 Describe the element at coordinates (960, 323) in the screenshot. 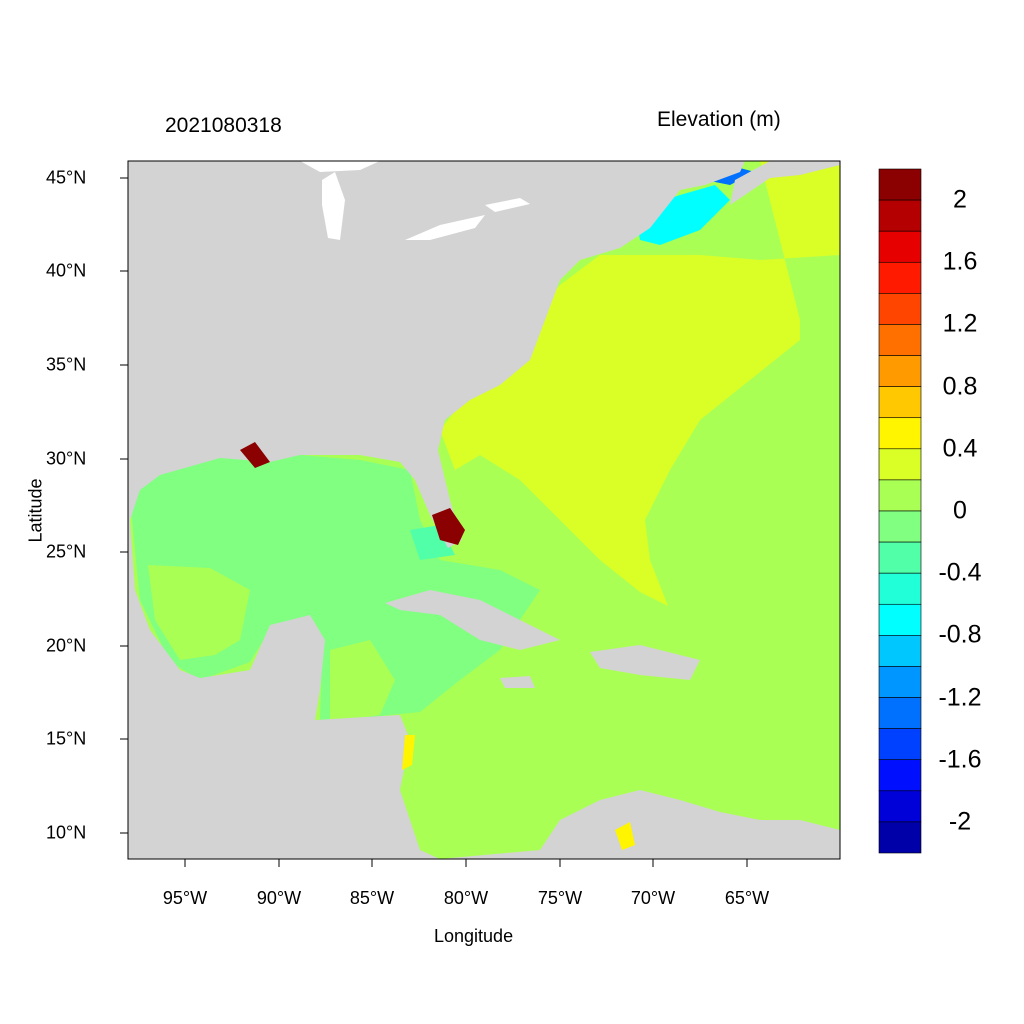

I see `colorbar-label: 1.2` at that location.